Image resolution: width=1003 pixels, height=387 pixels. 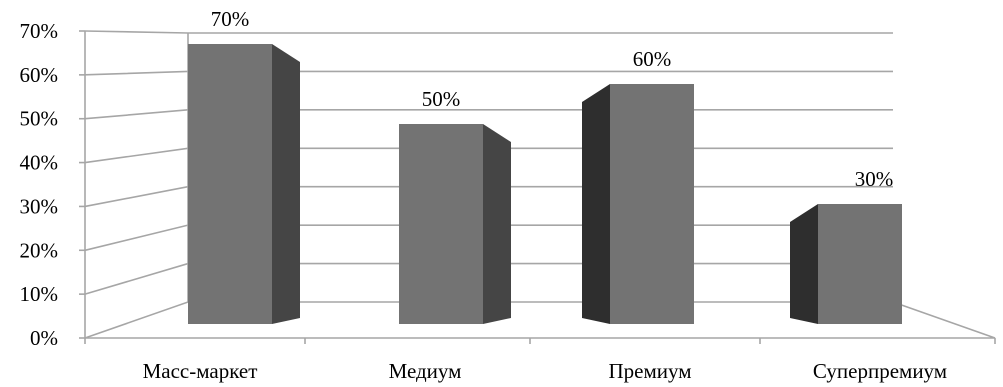 What do you see at coordinates (39, 206) in the screenshot?
I see `y-tick-label: 30%` at bounding box center [39, 206].